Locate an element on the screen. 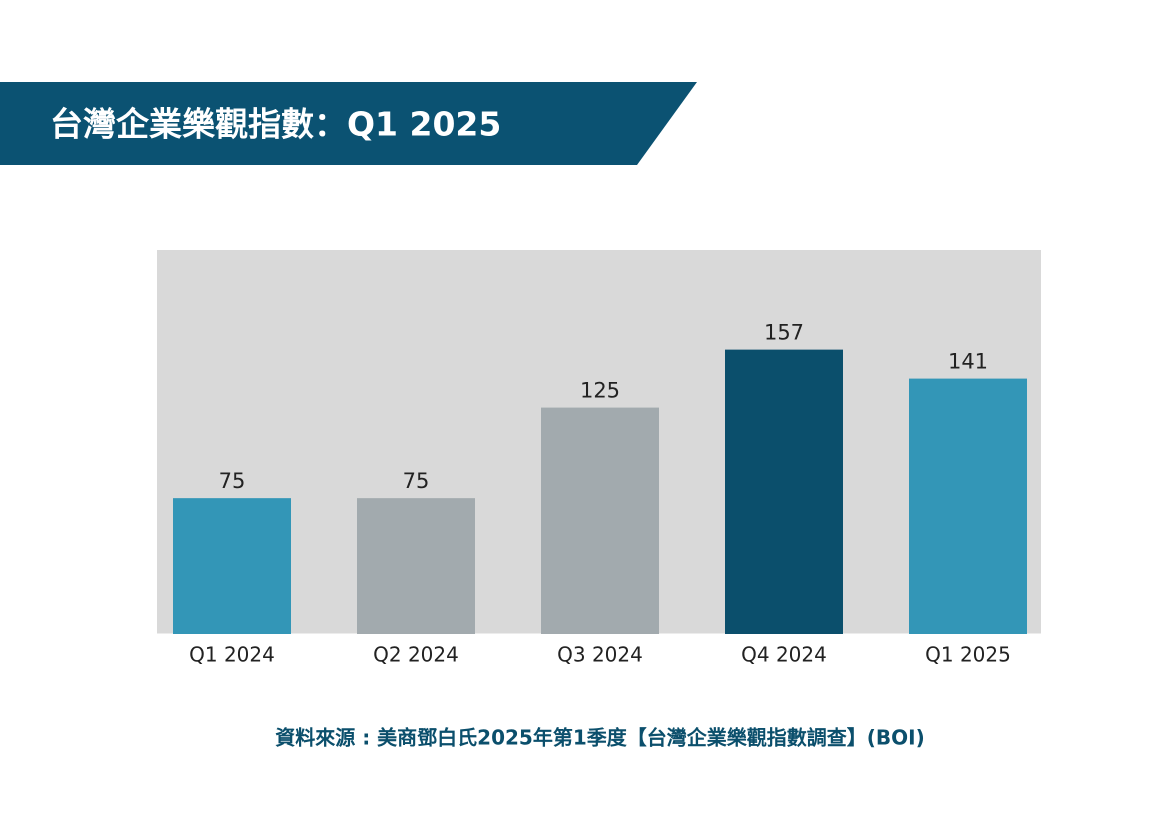 This screenshot has width=1170, height=819. data-label: 141 is located at coordinates (968, 362).